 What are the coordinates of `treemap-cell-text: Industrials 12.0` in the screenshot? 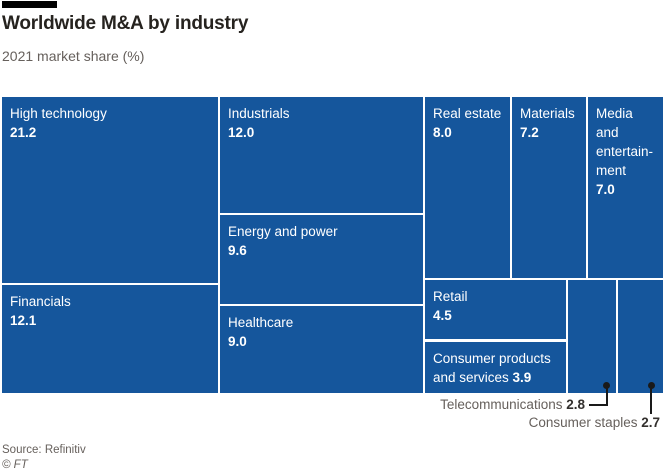 It's located at (259, 123).